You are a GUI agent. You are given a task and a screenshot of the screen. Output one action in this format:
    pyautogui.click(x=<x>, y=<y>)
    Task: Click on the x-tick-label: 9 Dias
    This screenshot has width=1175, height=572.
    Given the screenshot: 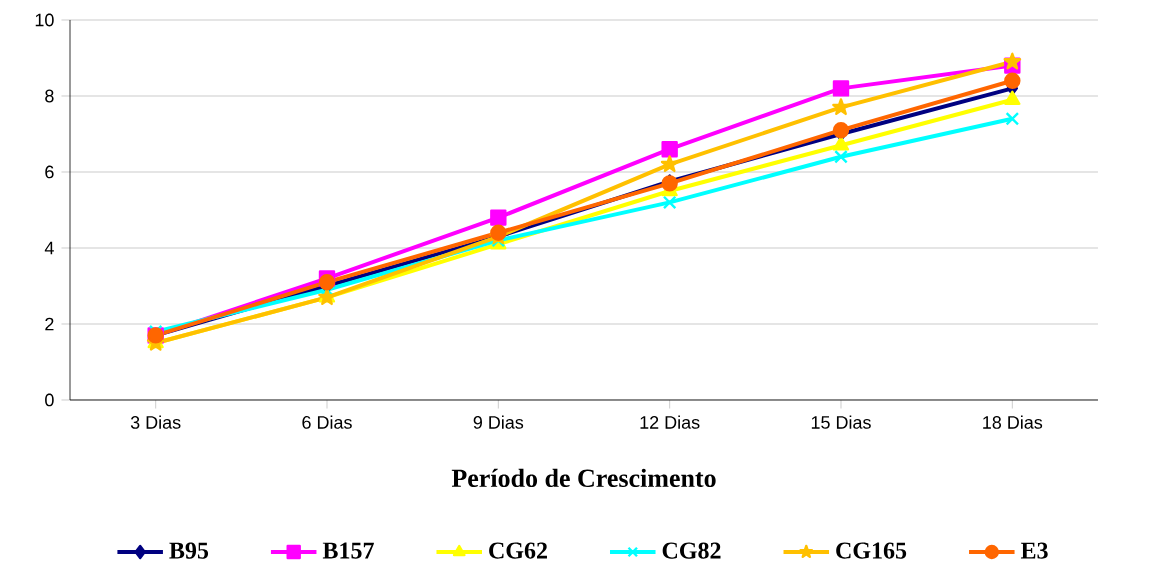 What is the action you would take?
    pyautogui.click(x=498, y=422)
    